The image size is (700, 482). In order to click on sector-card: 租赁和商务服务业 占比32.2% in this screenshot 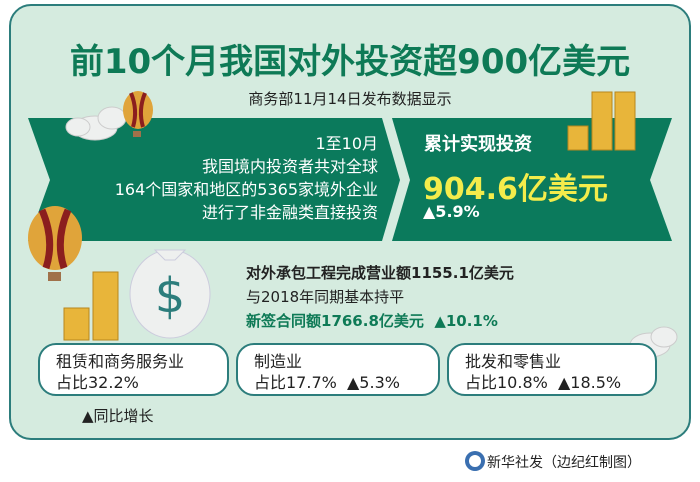, I will do `click(133, 369)`.